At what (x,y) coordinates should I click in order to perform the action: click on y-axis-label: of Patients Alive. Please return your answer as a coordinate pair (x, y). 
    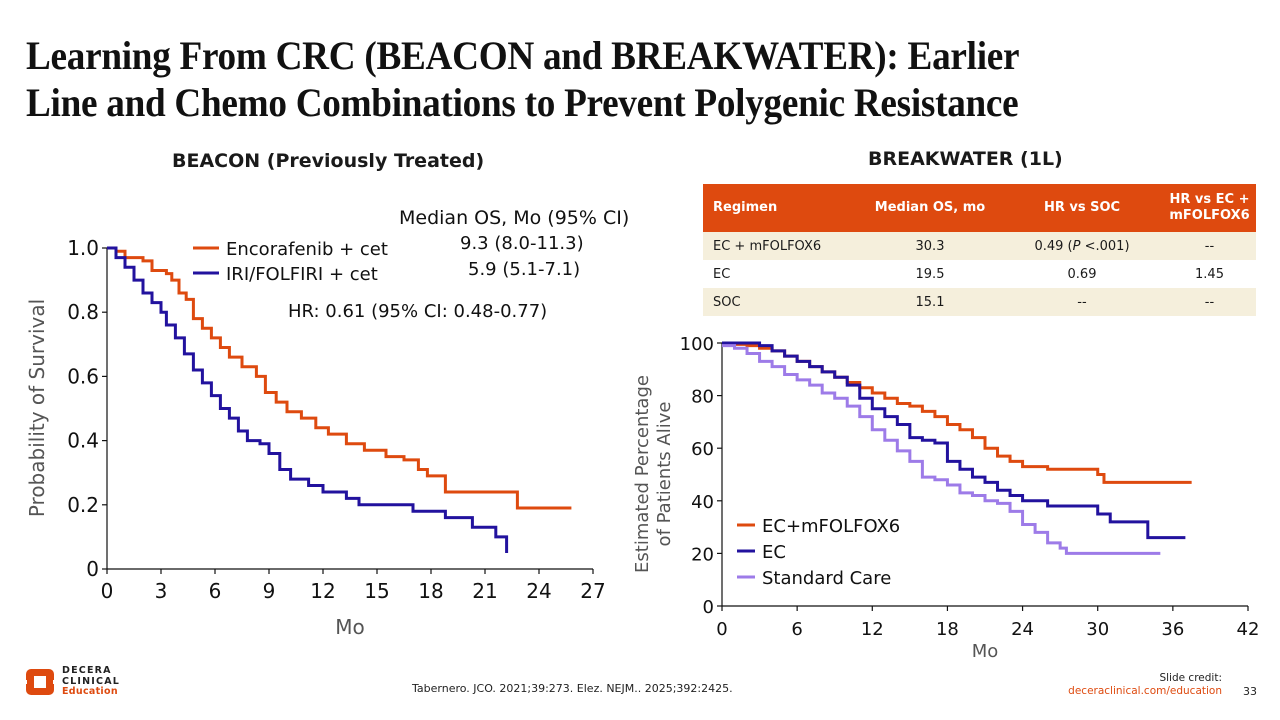
    Looking at the image, I should click on (664, 474).